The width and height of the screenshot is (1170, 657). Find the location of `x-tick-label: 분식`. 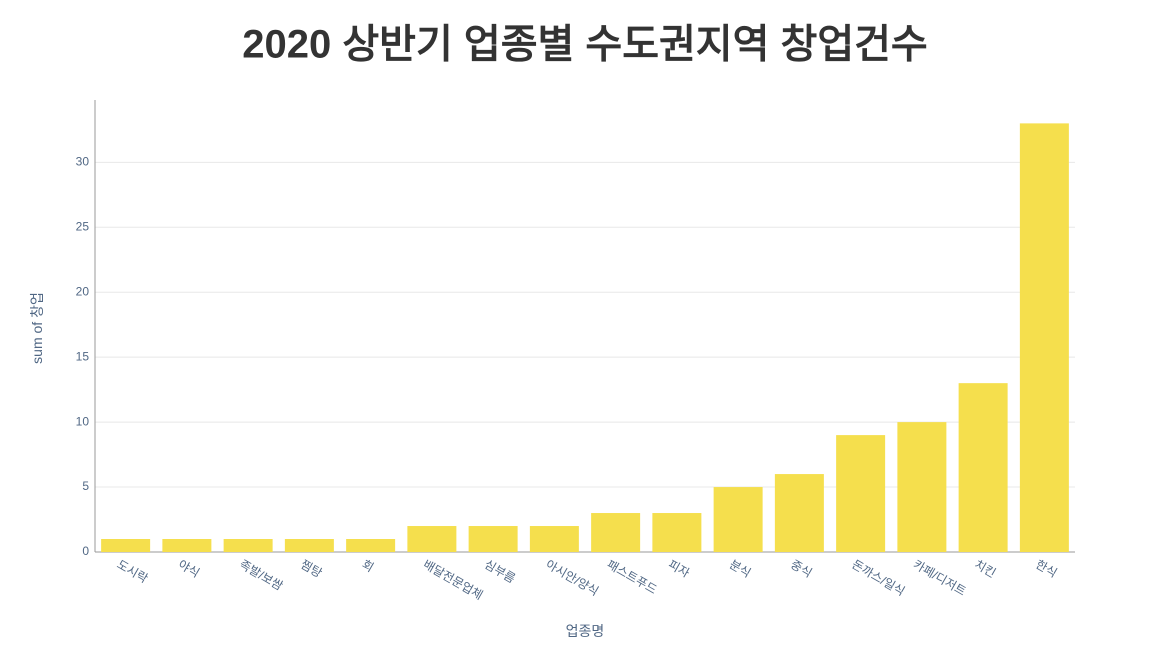

x-tick-label: 분식 is located at coordinates (740, 568).